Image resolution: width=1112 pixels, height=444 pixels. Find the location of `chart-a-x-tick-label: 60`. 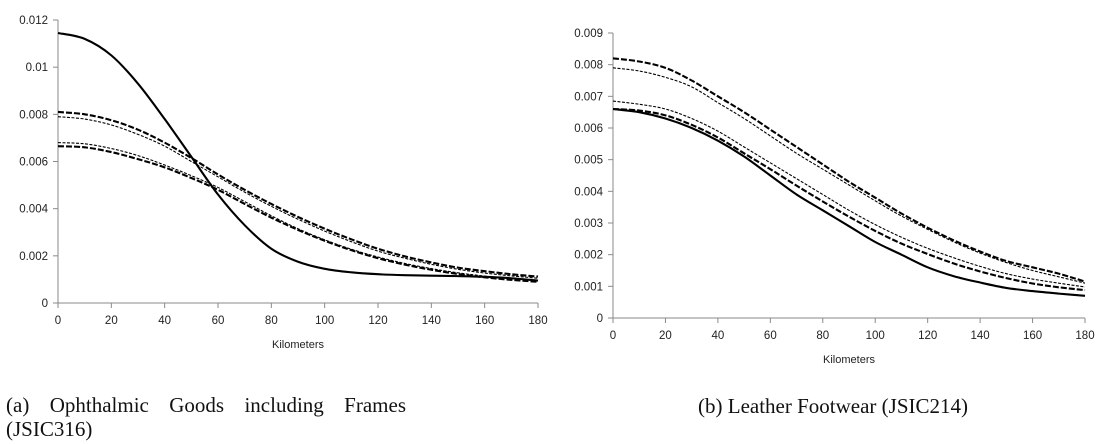

chart-a-x-tick-label: 60 is located at coordinates (218, 321).